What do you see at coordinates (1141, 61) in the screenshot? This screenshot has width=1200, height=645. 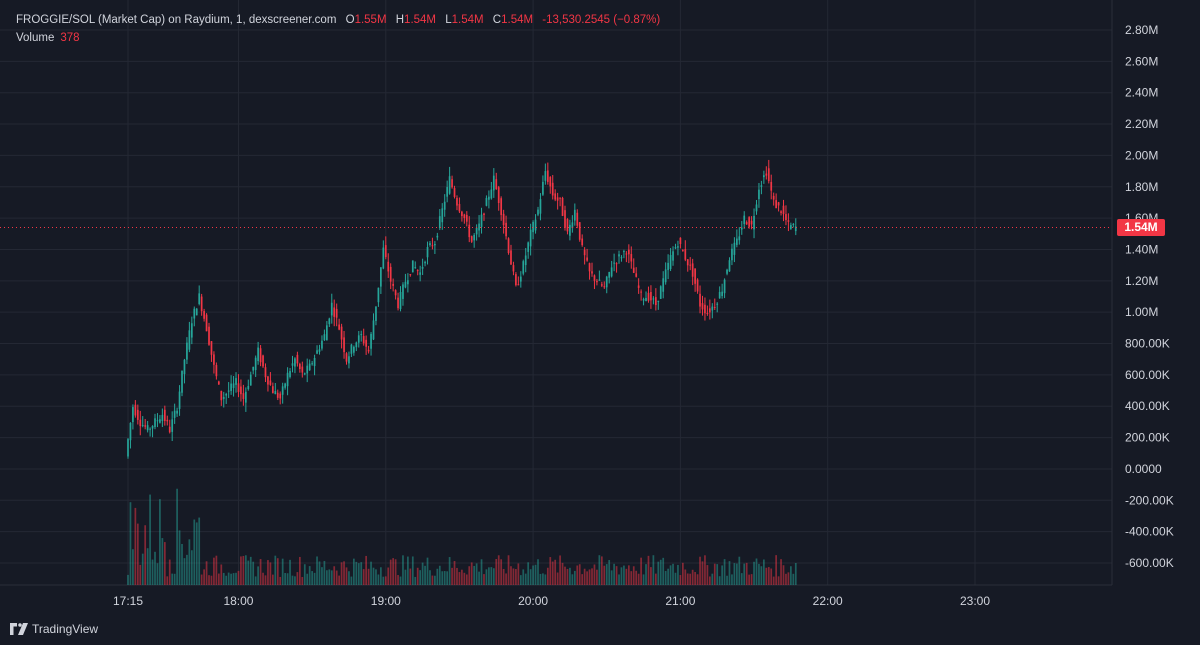 I see `y-tick-label: 2.60M` at bounding box center [1141, 61].